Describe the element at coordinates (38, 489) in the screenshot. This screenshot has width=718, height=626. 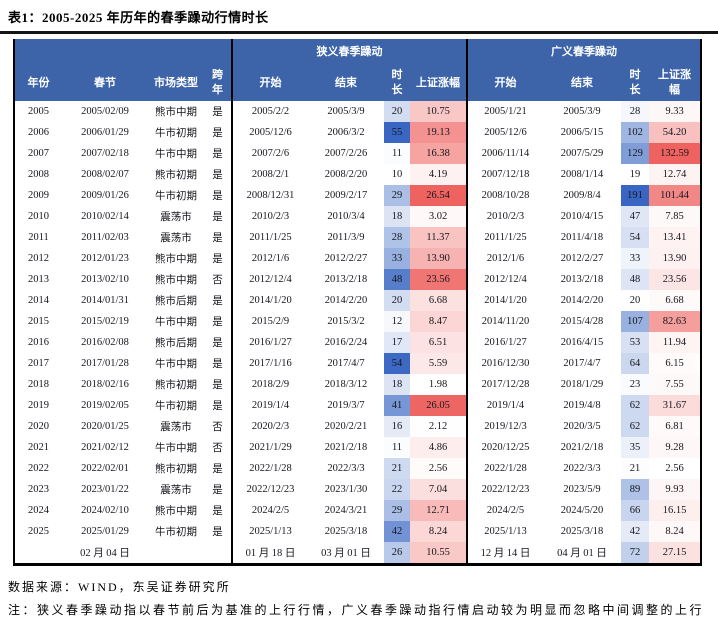
I see `cell-year: 2023` at that location.